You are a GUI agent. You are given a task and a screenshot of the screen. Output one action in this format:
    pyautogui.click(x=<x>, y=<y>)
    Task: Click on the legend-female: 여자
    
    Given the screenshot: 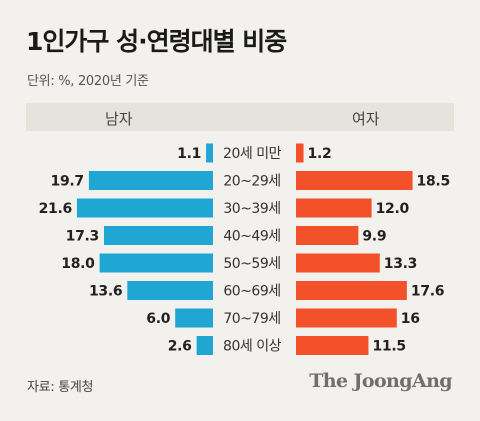 What is the action you would take?
    pyautogui.click(x=366, y=119)
    